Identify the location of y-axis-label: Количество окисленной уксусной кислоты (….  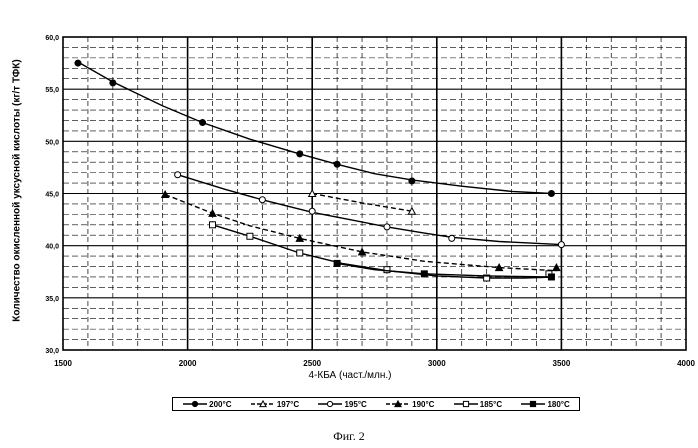
(17, 191).